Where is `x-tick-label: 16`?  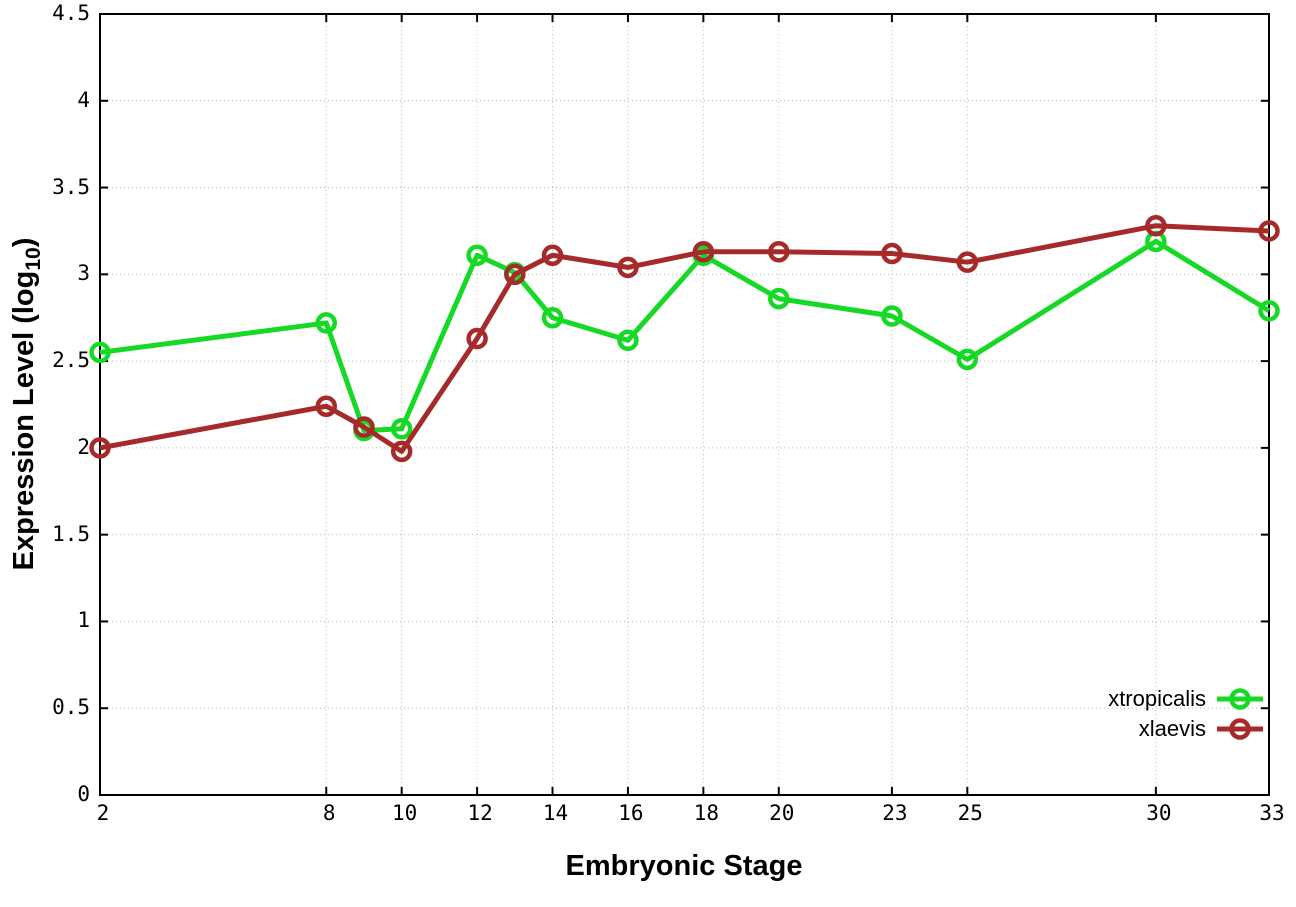
x-tick-label: 16 is located at coordinates (631, 813).